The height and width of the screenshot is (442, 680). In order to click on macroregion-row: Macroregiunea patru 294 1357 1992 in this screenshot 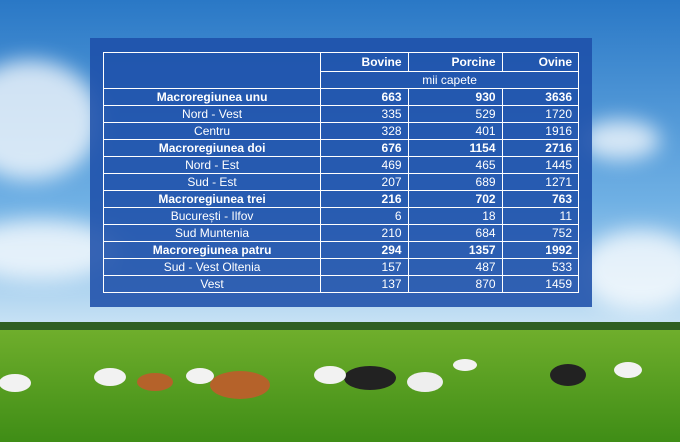, I will do `click(341, 250)`.